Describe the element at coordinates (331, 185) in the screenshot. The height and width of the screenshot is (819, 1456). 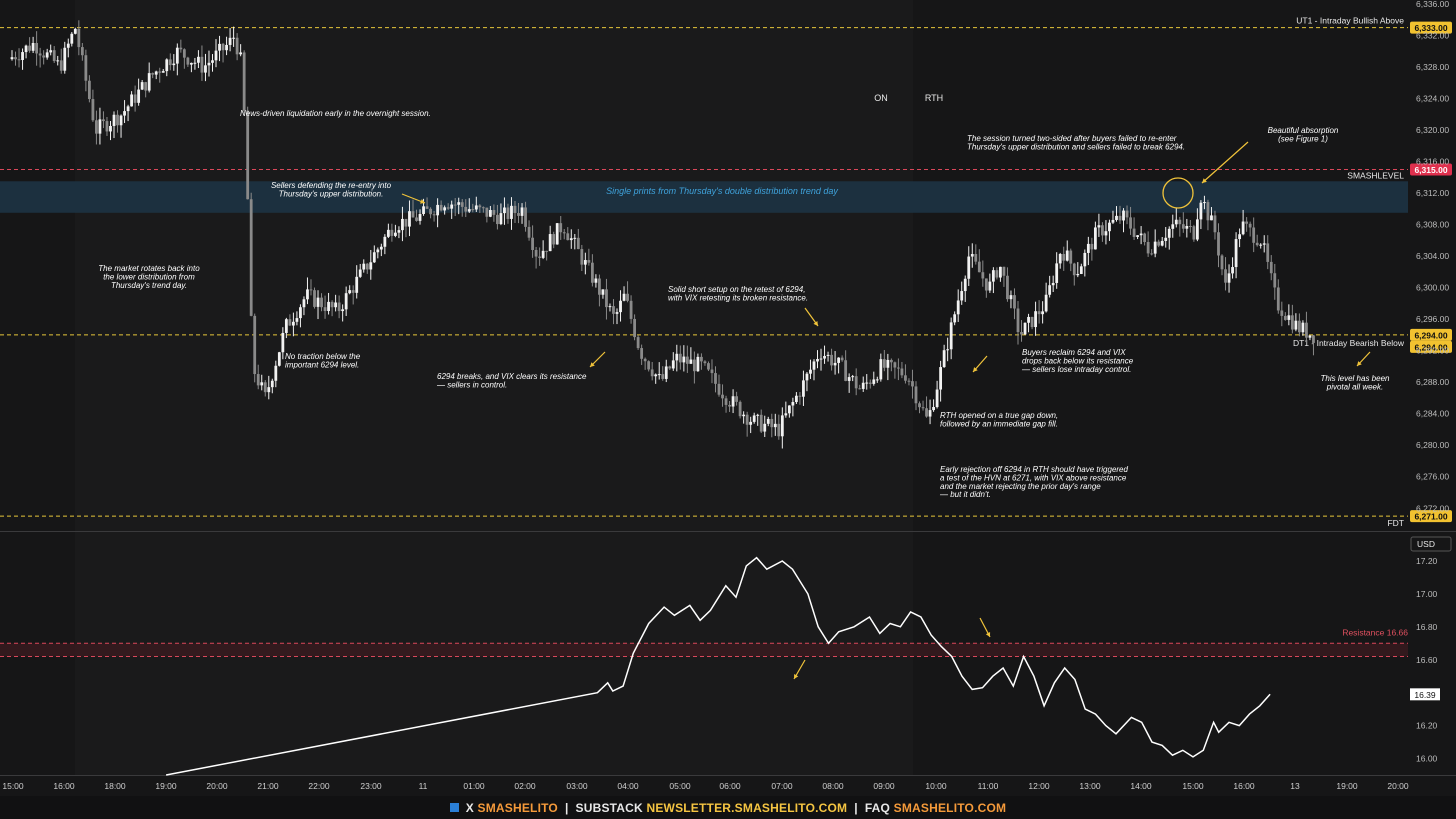
I see `annotation-line: Sellers defending the re-entry into` at that location.